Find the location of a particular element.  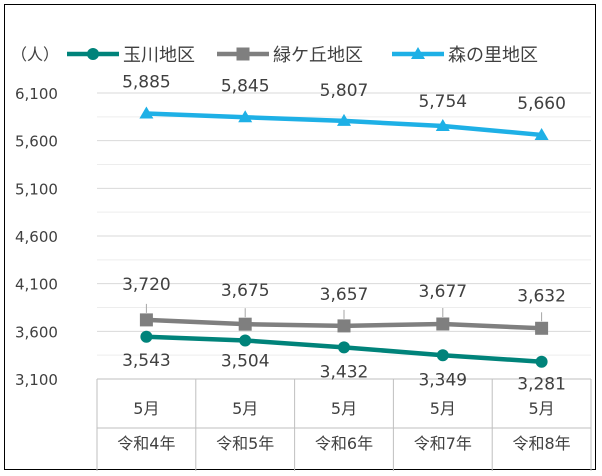

data-label: 3,677 is located at coordinates (442, 292).